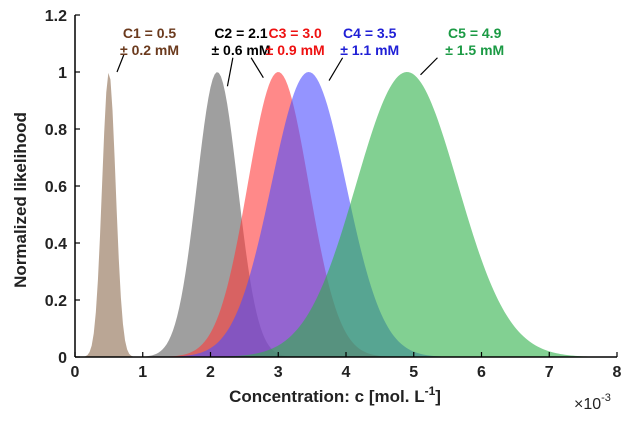  I want to click on x-tick-label: 0, so click(75, 372).